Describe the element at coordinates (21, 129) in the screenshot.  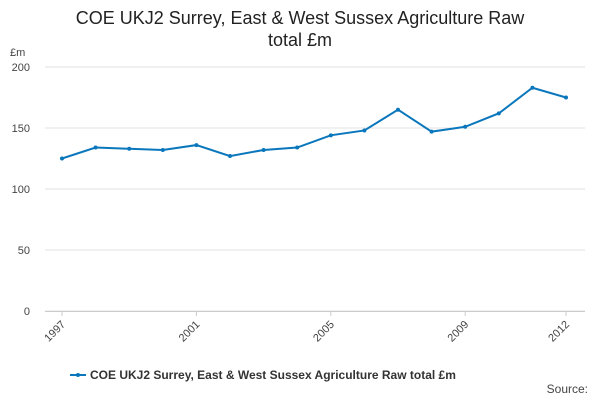
I see `y-tick-label: 150` at that location.